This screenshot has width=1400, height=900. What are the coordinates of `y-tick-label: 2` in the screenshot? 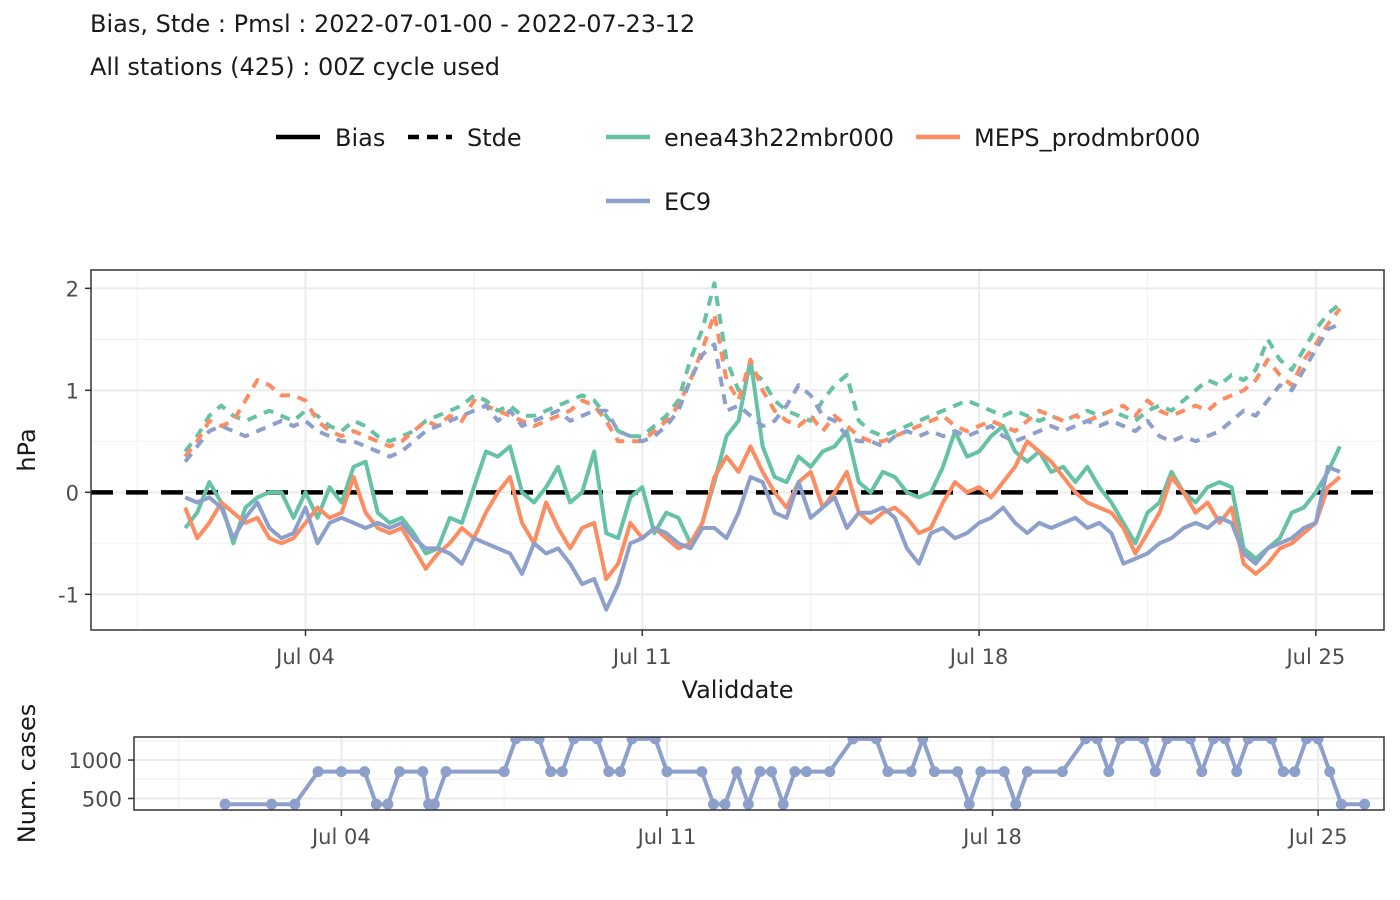 It's located at (72, 289).